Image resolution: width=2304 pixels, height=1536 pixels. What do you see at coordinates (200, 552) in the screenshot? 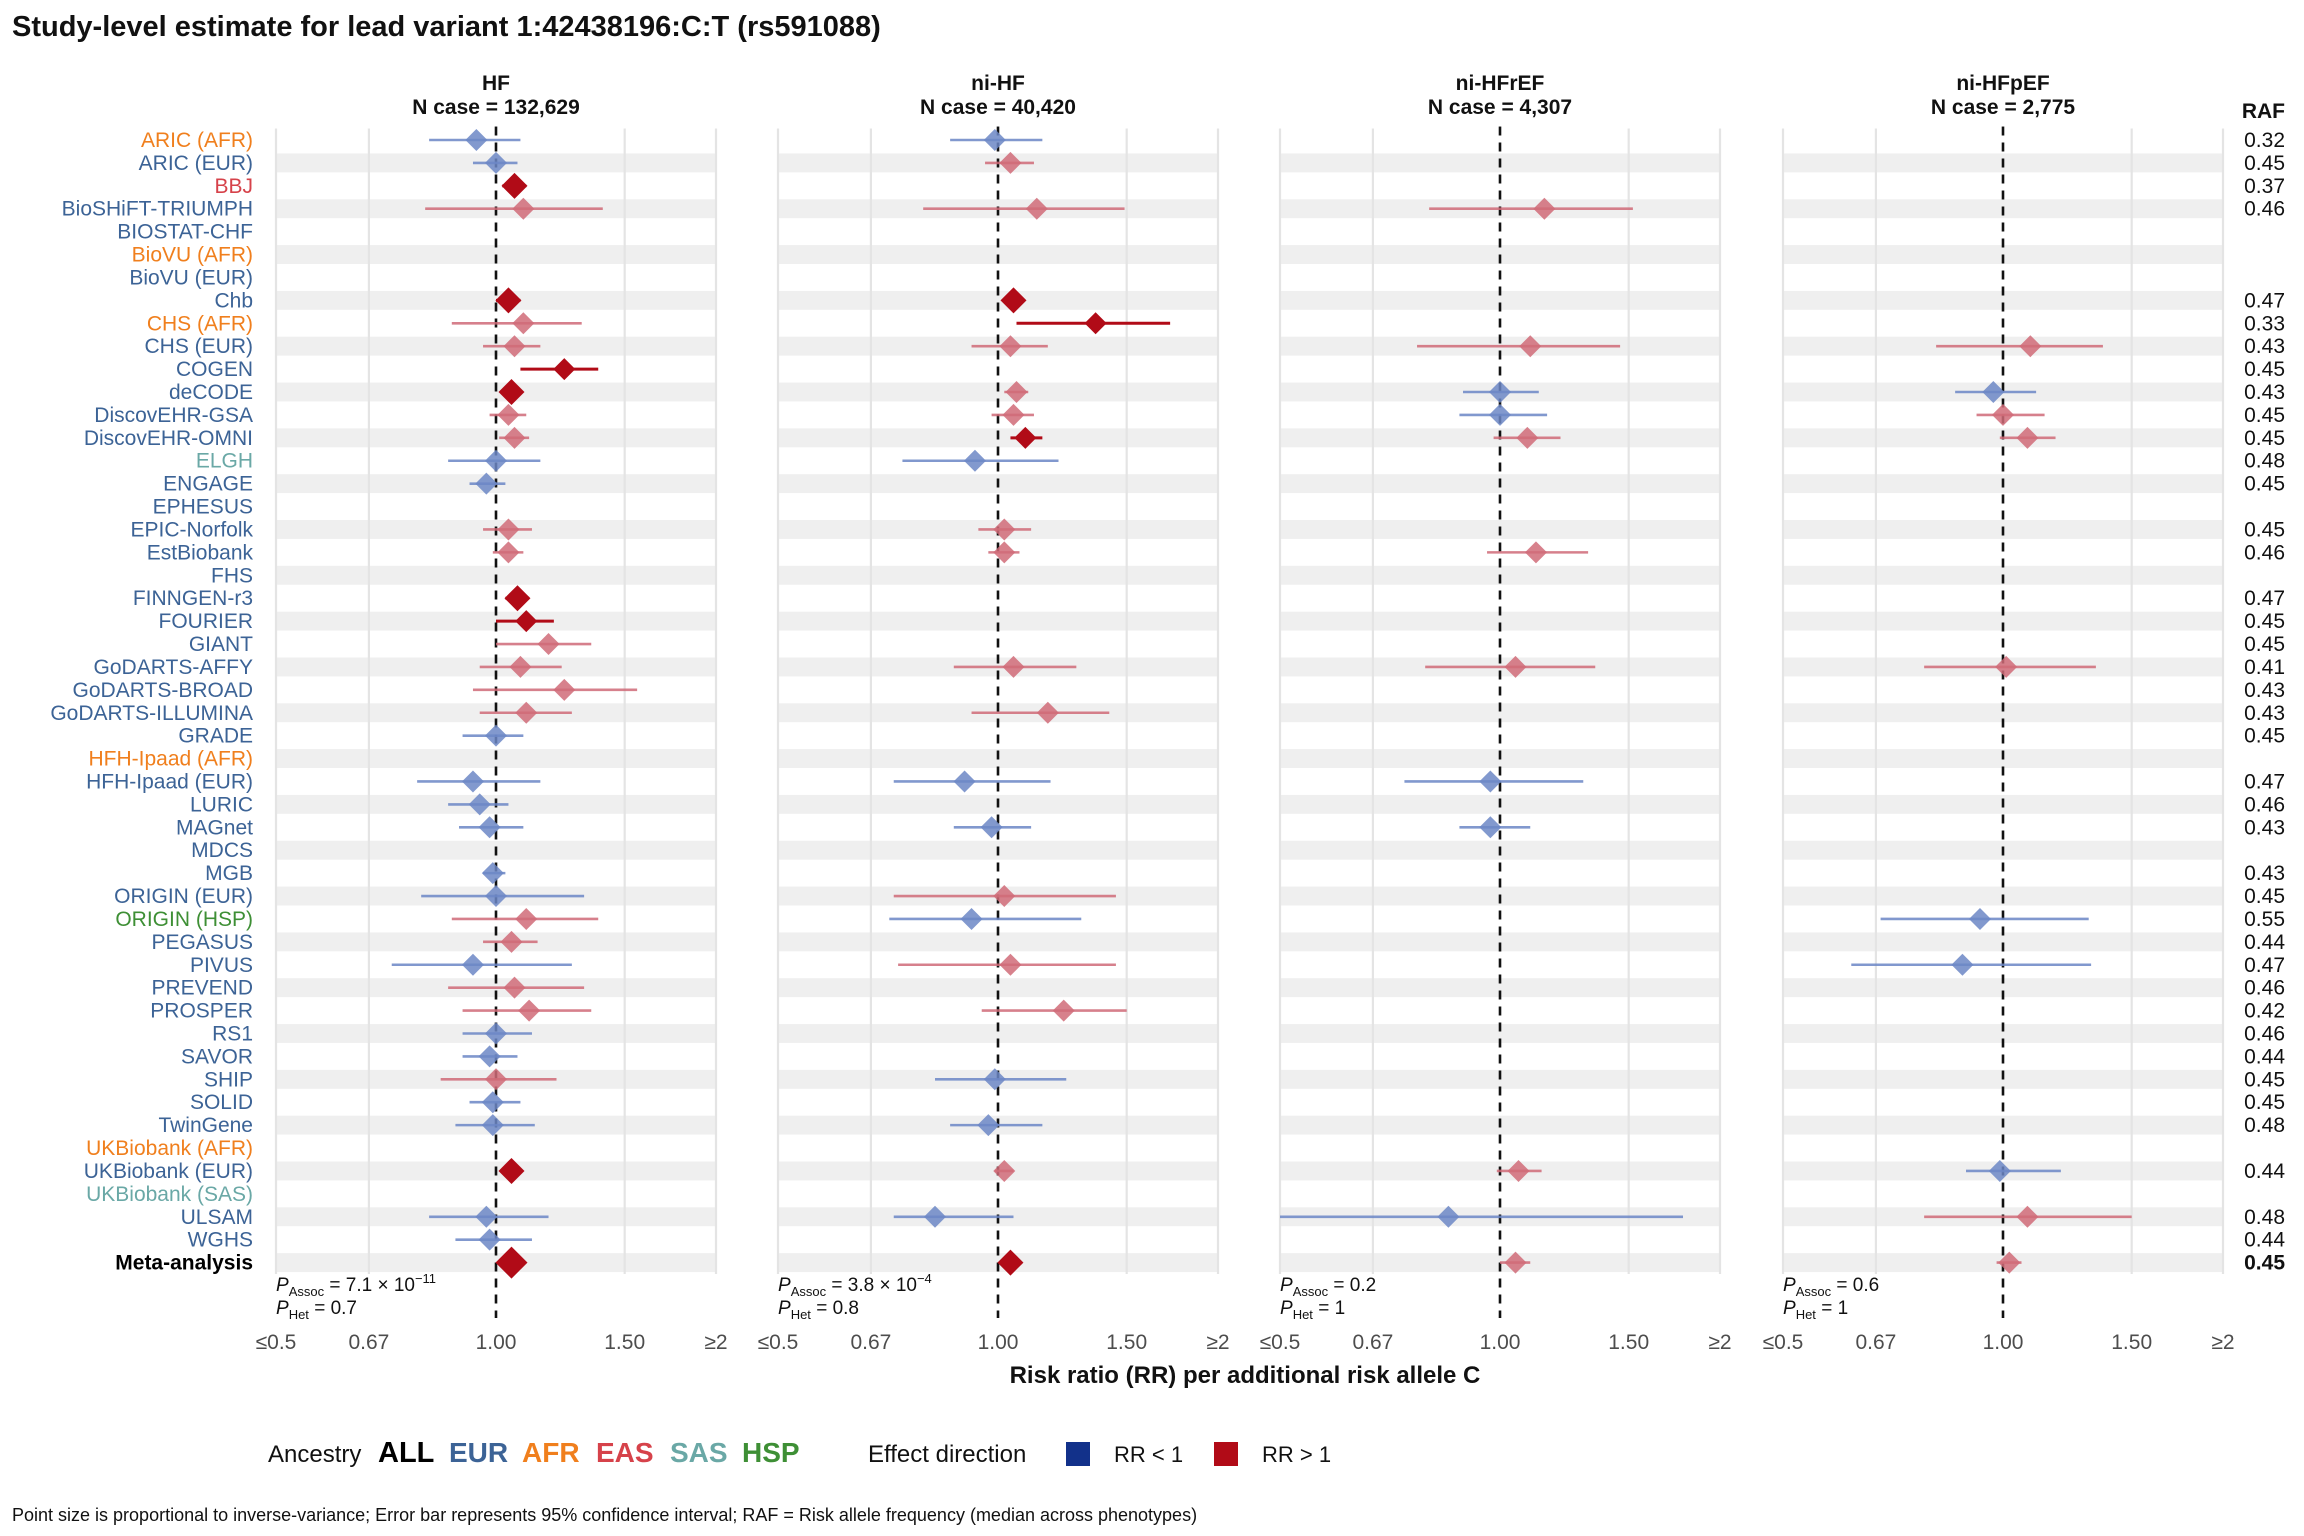
I see `study-label: EstBiobank` at bounding box center [200, 552].